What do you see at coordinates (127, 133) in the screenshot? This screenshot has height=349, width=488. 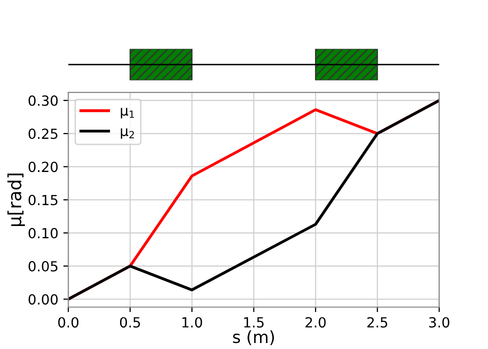 I see `legend-label: μ$_{2}$` at bounding box center [127, 133].